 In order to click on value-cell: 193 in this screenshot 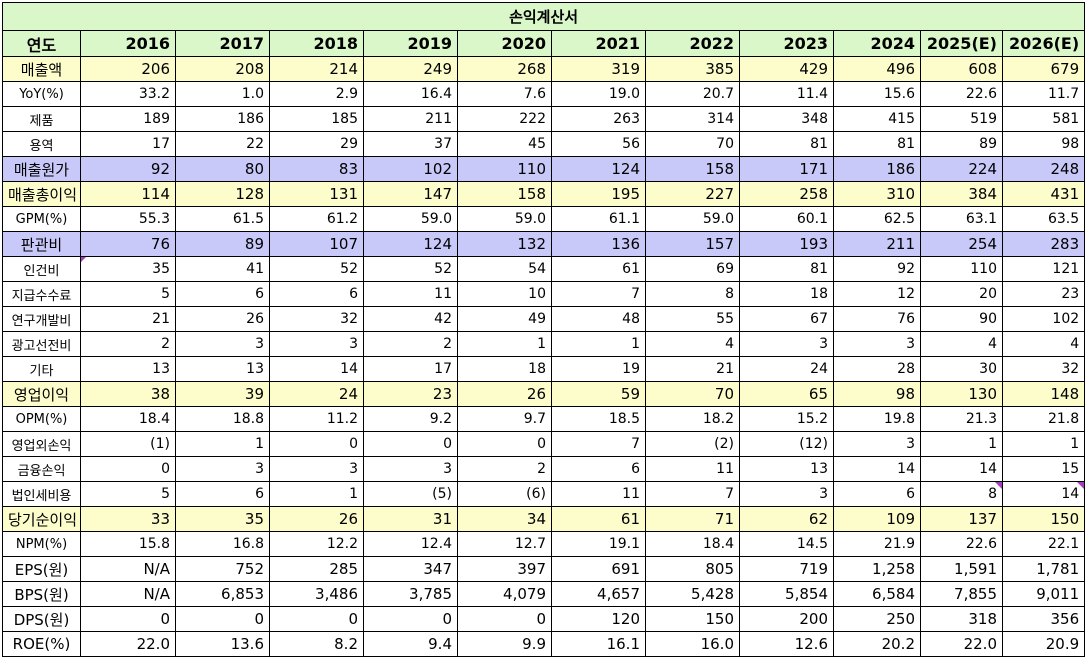, I will do `click(786, 244)`.